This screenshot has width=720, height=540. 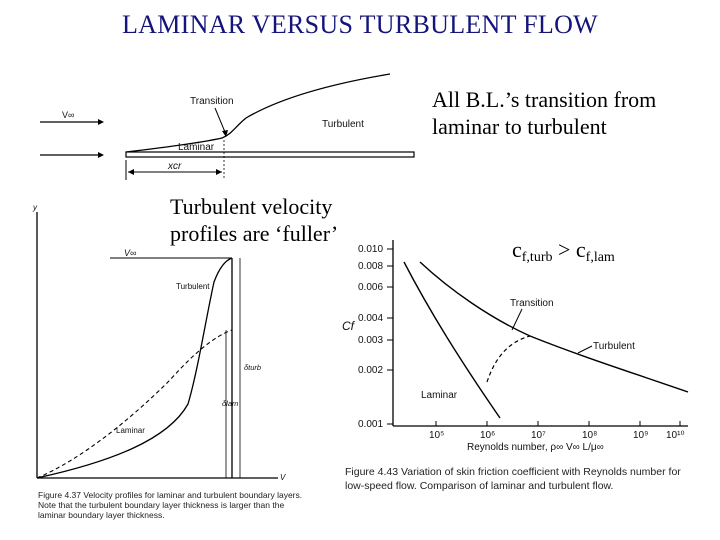 What do you see at coordinates (72, 155) in the screenshot?
I see `freestream-arrow-bottom` at bounding box center [72, 155].